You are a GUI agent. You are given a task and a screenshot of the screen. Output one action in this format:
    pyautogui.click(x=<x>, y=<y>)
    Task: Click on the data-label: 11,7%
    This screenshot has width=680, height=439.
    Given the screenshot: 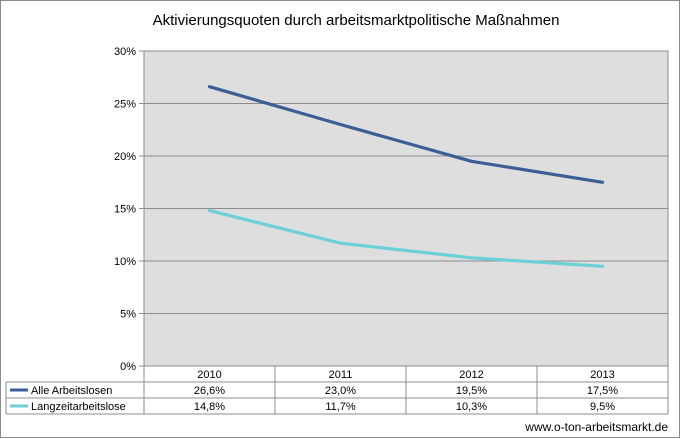 What is the action you would take?
    pyautogui.click(x=340, y=407)
    